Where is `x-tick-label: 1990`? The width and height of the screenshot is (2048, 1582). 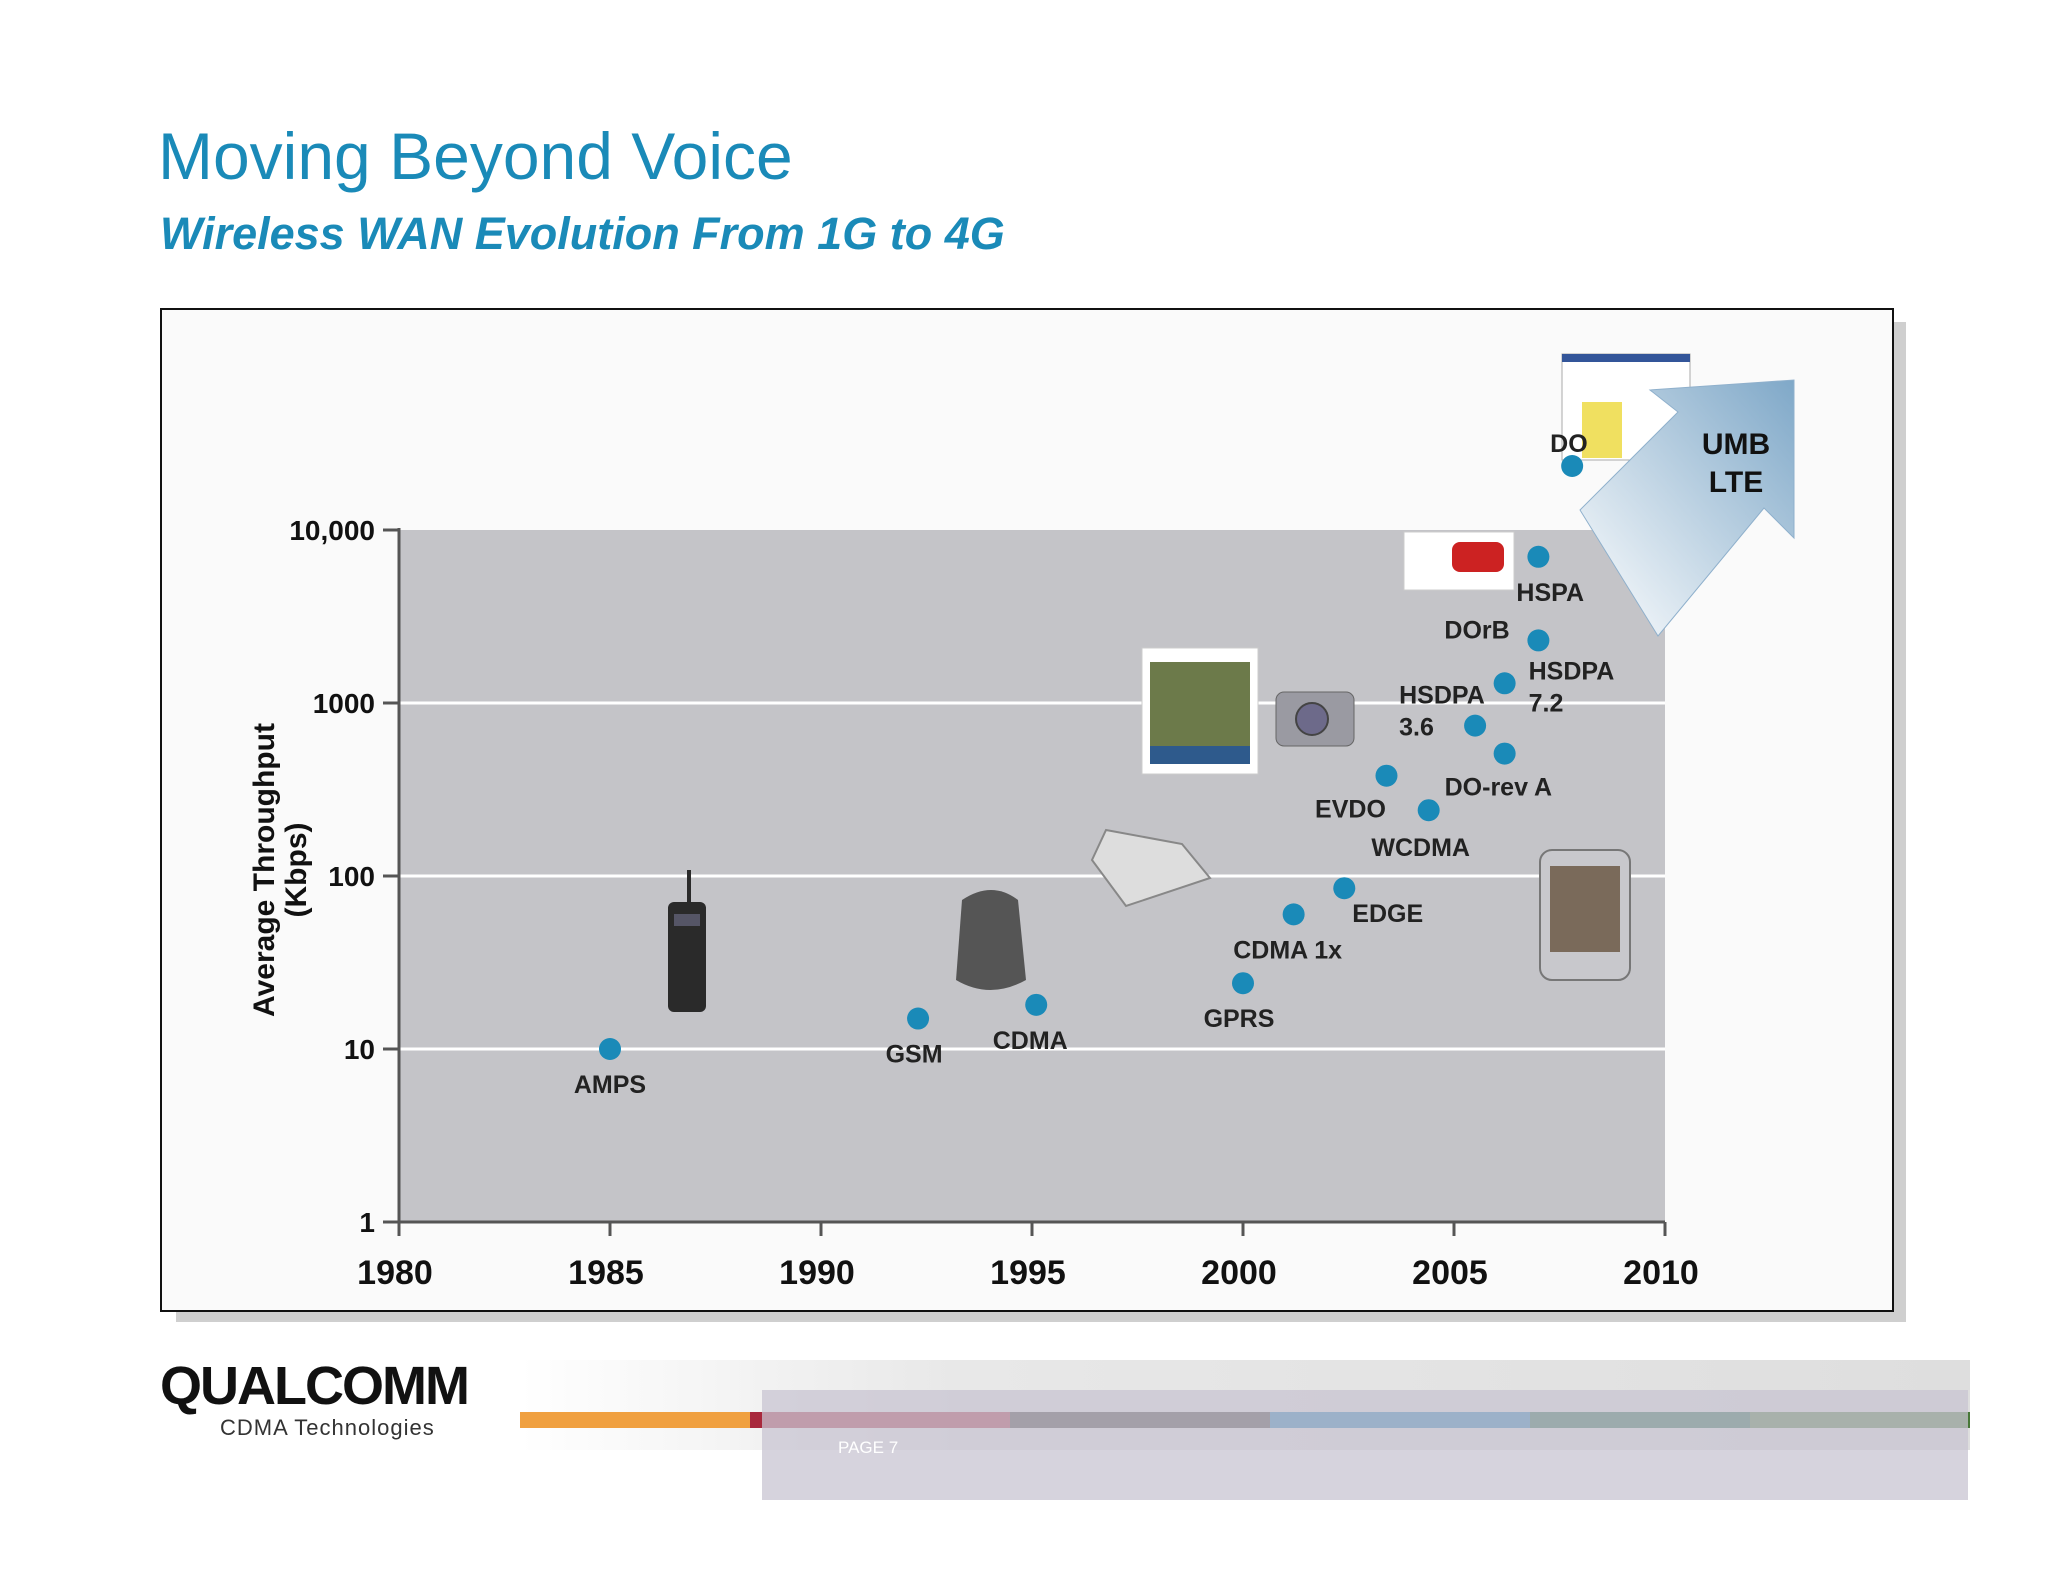
x-tick-label: 1990 is located at coordinates (817, 1273).